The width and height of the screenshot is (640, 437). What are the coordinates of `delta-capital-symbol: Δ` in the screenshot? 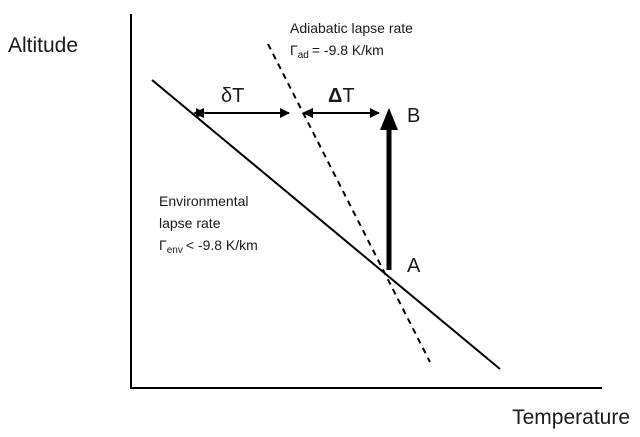 It's located at (335, 96).